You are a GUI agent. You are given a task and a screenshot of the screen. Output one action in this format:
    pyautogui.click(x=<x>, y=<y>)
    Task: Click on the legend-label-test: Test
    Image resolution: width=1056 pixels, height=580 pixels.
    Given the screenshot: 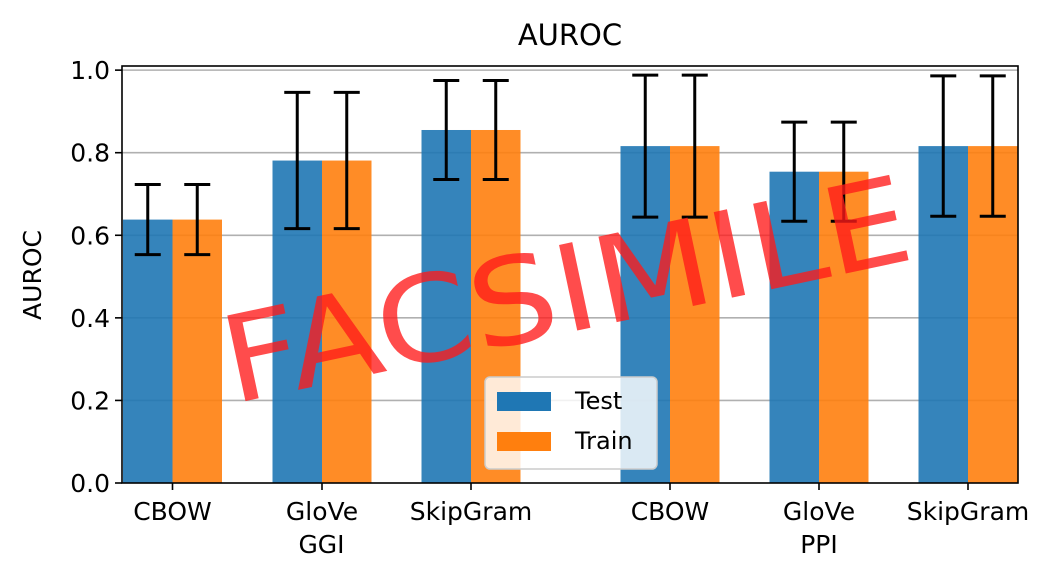 What is the action you would take?
    pyautogui.click(x=598, y=401)
    